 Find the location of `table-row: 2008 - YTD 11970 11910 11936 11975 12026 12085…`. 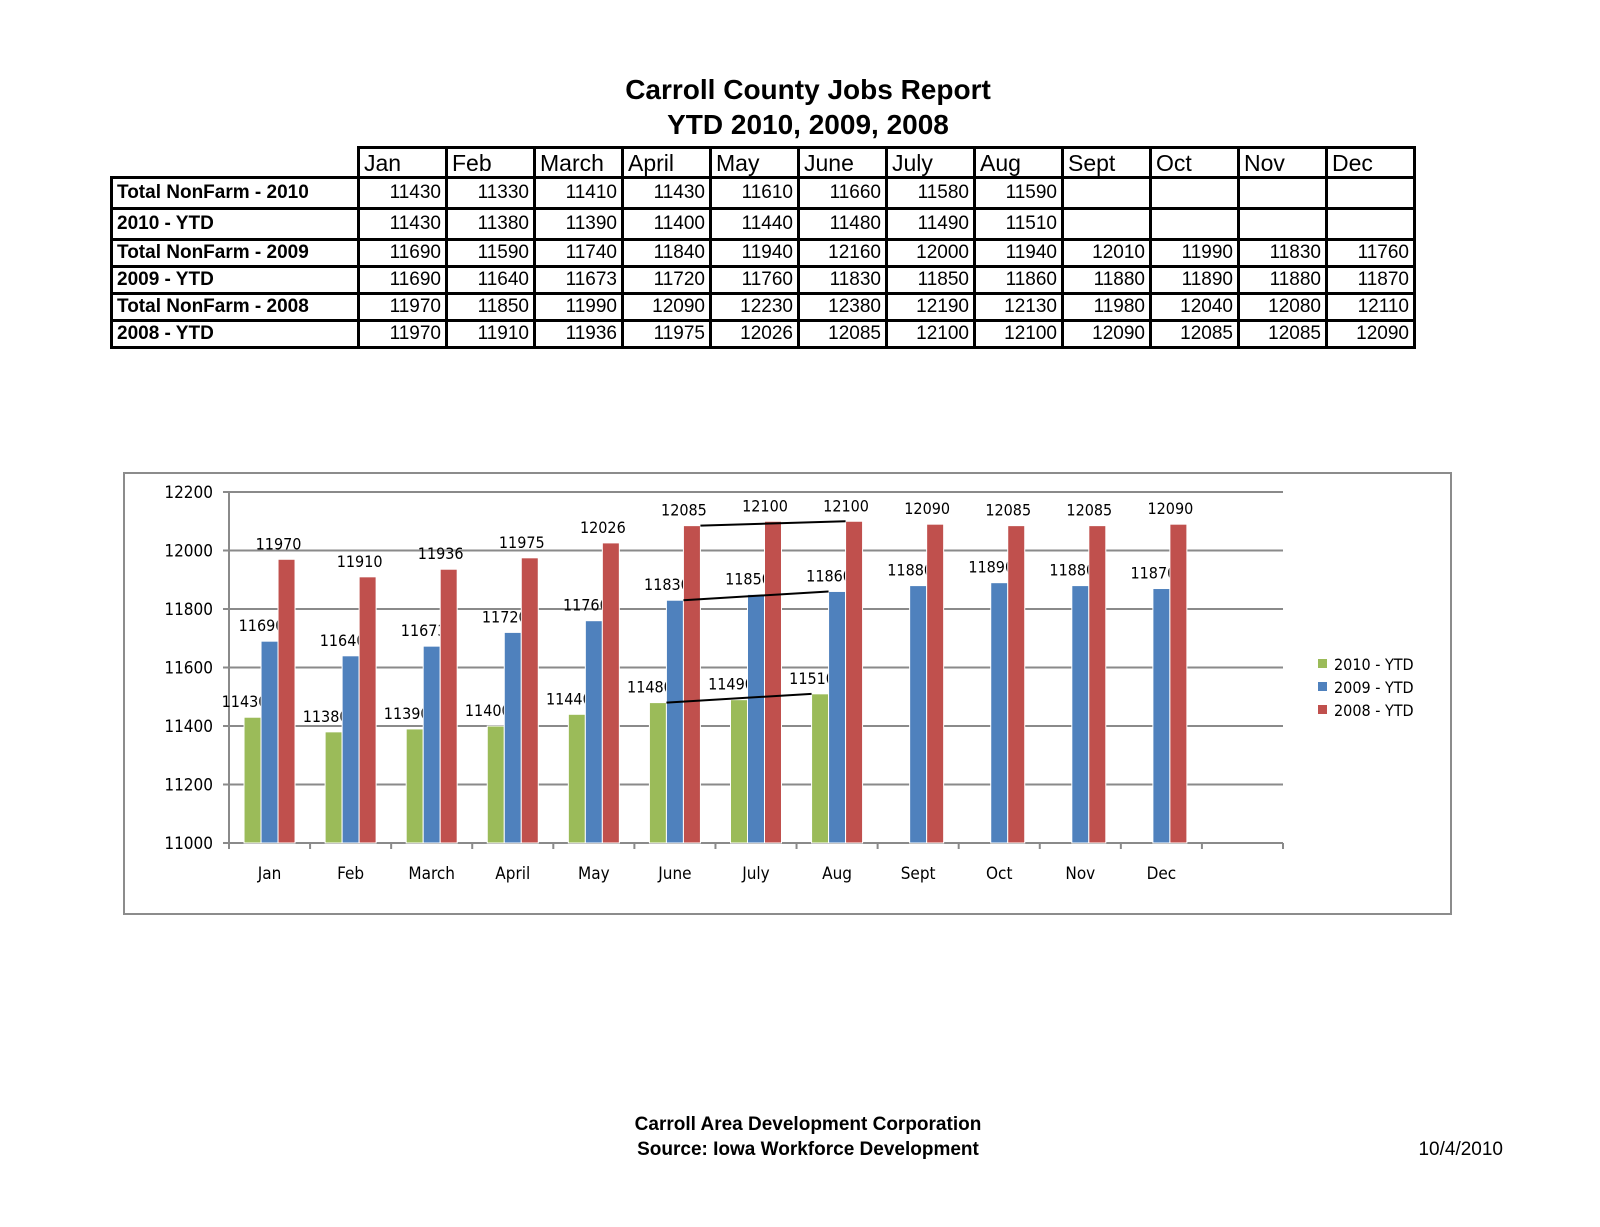

table-row: 2008 - YTD 11970 11910 11936 11975 12026 12085… is located at coordinates (763, 334).